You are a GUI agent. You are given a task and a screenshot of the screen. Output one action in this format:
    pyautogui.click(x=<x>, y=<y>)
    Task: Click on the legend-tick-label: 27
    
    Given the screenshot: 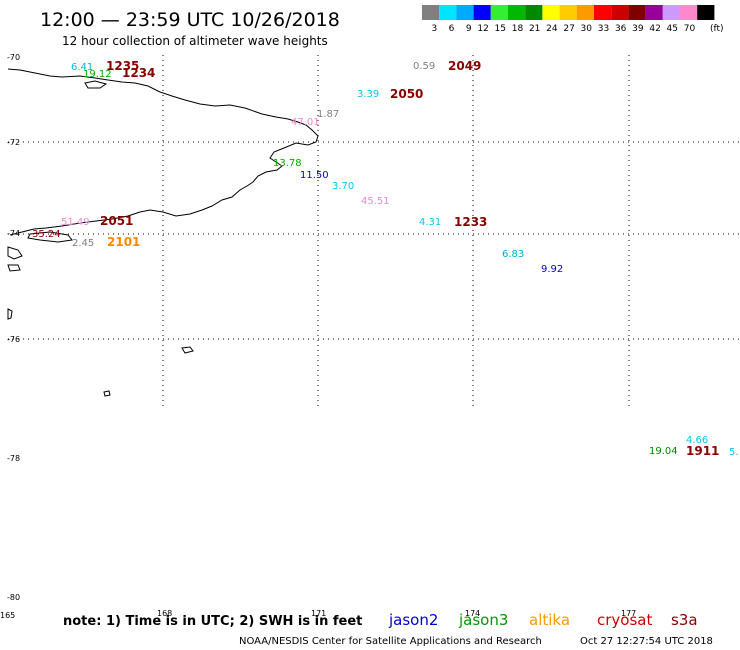 What is the action you would take?
    pyautogui.click(x=568, y=29)
    